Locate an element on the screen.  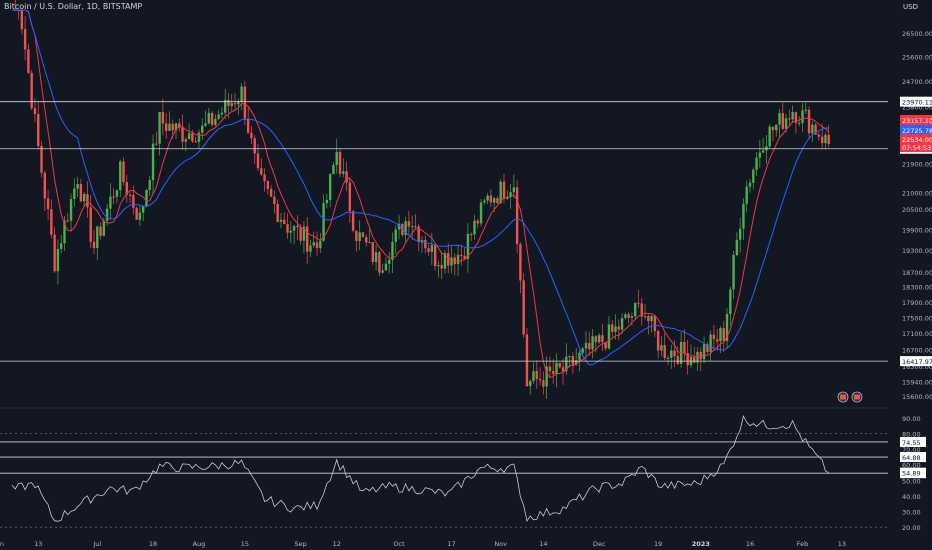
price-tick-label: 15600.00 is located at coordinates (917, 397).